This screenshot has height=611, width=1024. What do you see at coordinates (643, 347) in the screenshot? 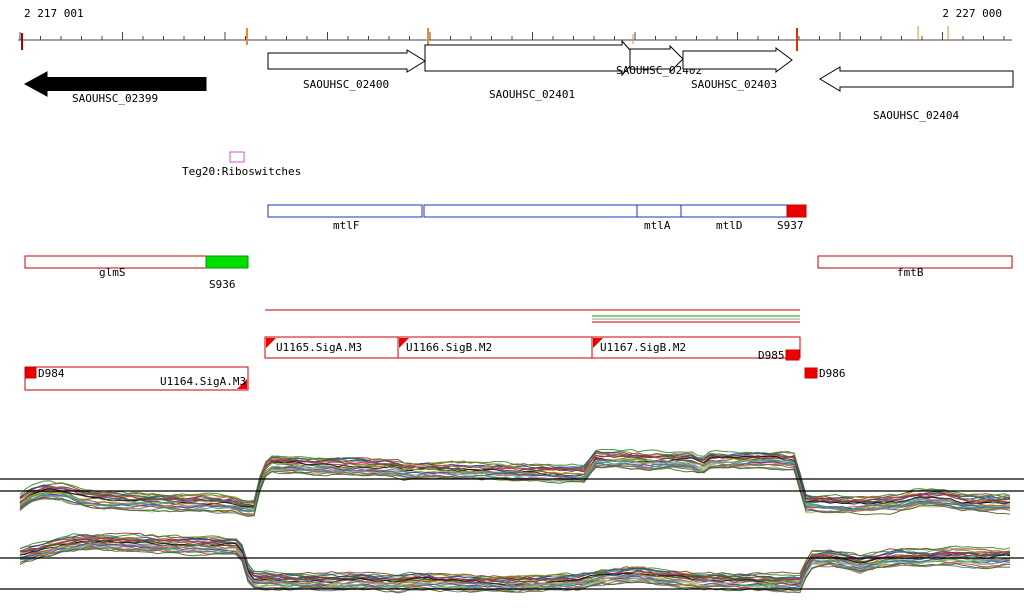
I see `transcription-unit-label: U1167.SigB.M2` at bounding box center [643, 347].